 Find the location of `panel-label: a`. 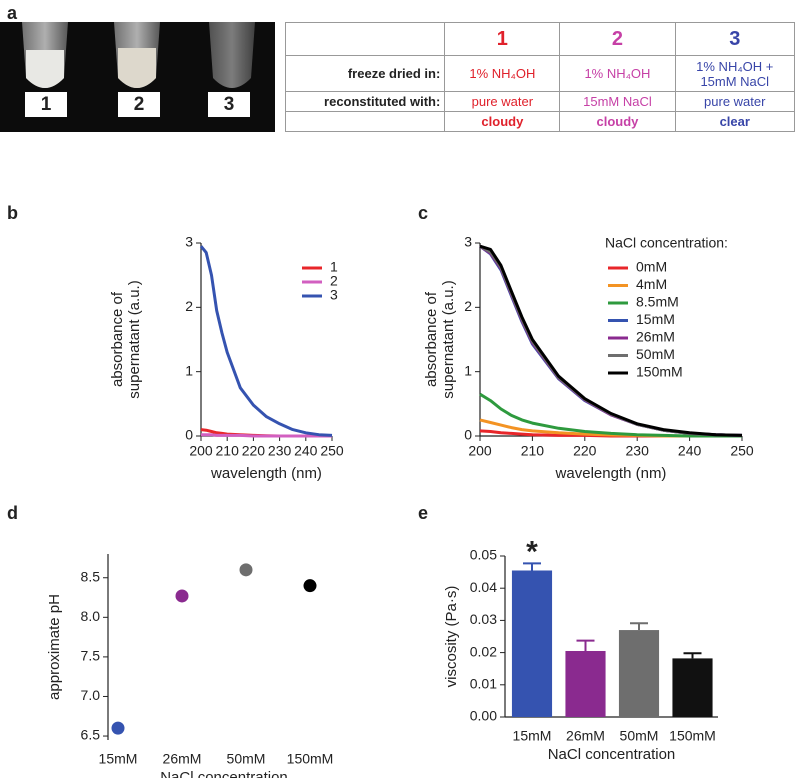

panel-label: a is located at coordinates (12, 13).